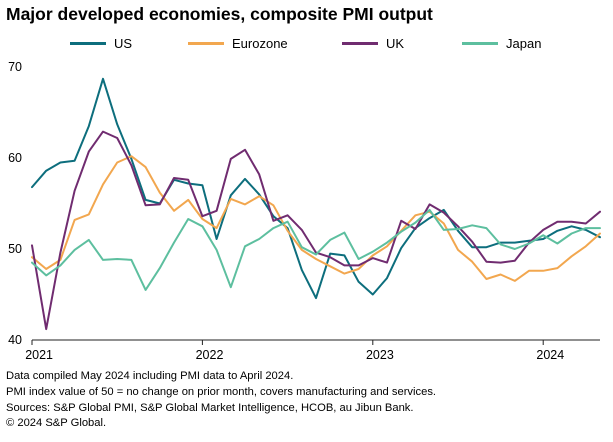 Image resolution: width=613 pixels, height=442 pixels. I want to click on y-tick-label-40: 40, so click(15, 340).